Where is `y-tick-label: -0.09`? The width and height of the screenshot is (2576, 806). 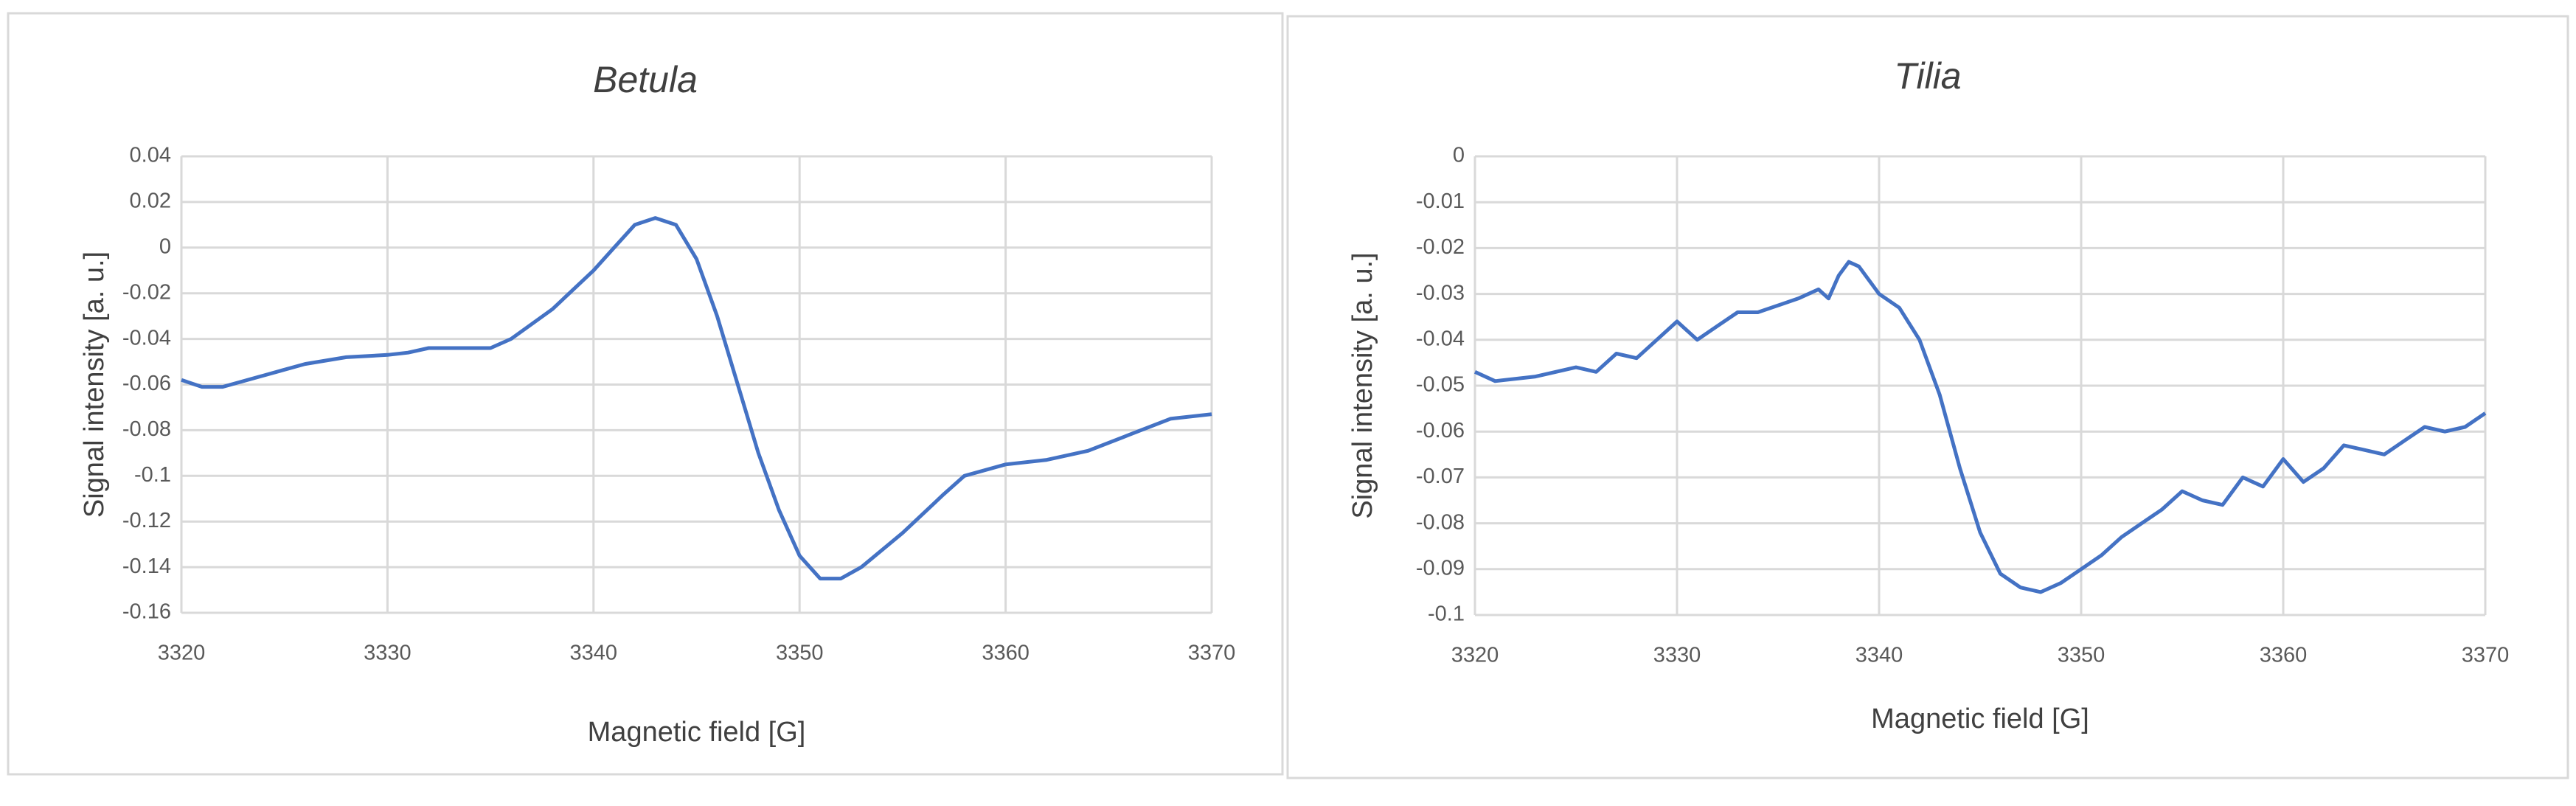
y-tick-label: -0.09 is located at coordinates (1440, 568).